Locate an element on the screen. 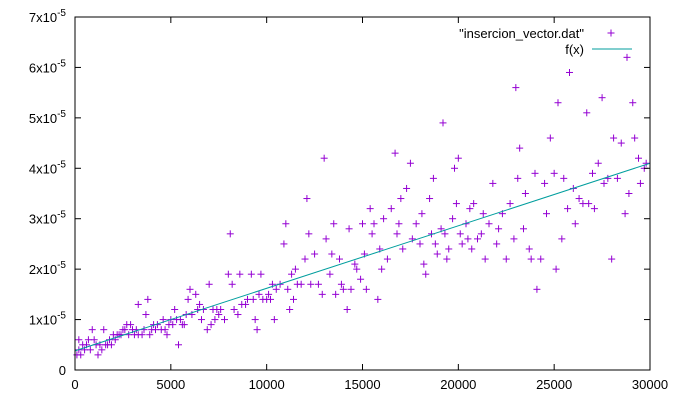 This screenshot has width=675, height=405. x-tick-label: 0 is located at coordinates (74, 384).